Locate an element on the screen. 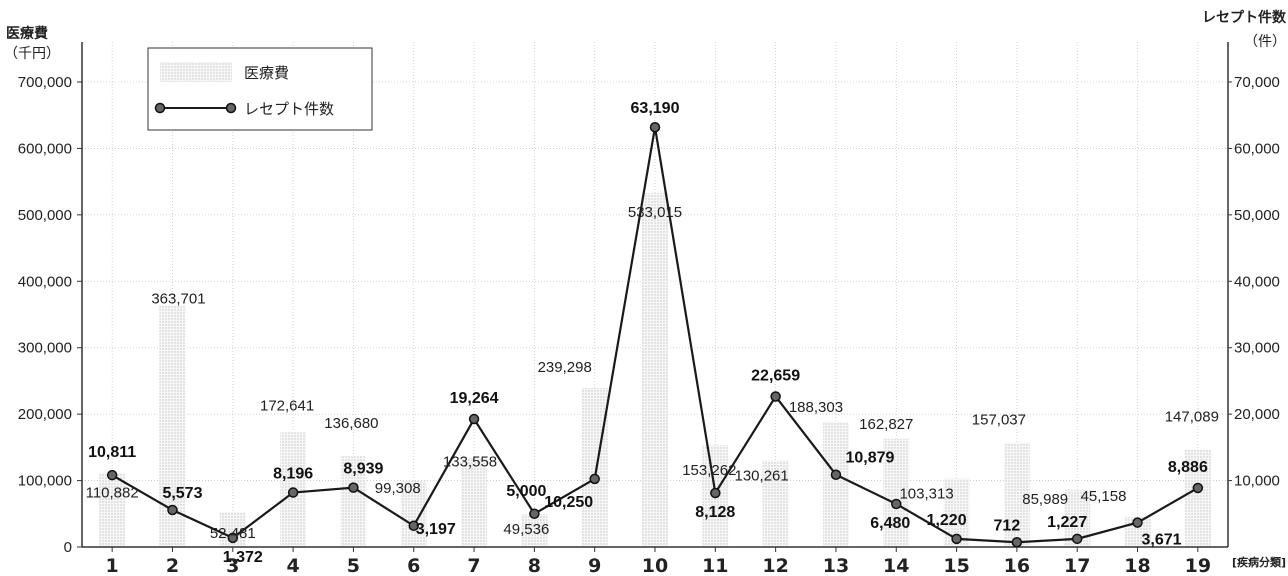  legend: 医療費 レセプト件数 is located at coordinates (260, 89).